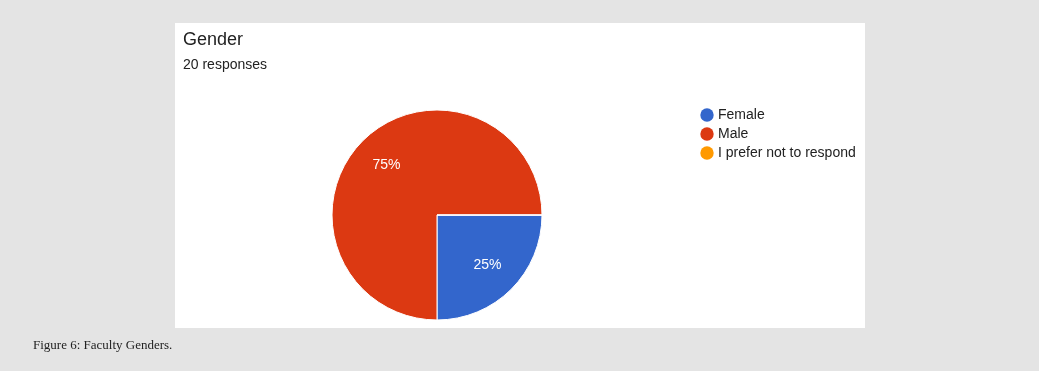  What do you see at coordinates (225, 64) in the screenshot?
I see `chart-subtitle: 20 responses` at bounding box center [225, 64].